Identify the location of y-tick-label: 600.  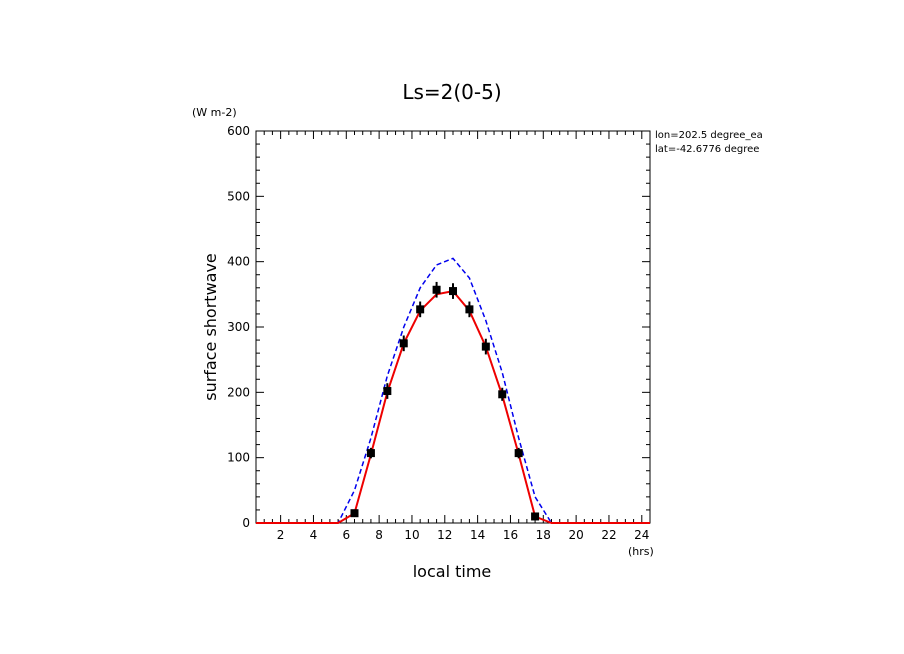
(238, 131).